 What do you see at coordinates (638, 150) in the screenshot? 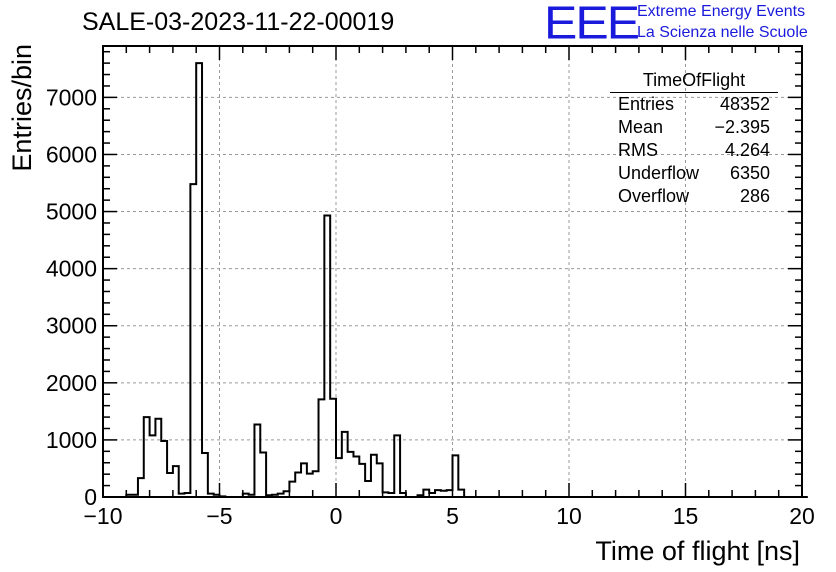
I see `stats-label: RMS` at bounding box center [638, 150].